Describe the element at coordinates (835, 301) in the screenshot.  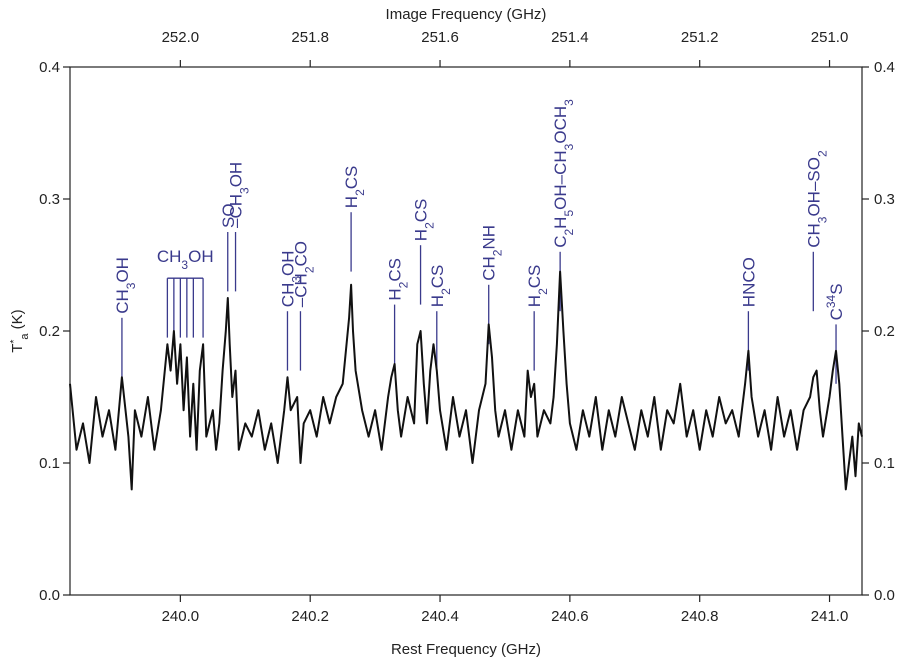
I see `line-label-text: C34S` at that location.